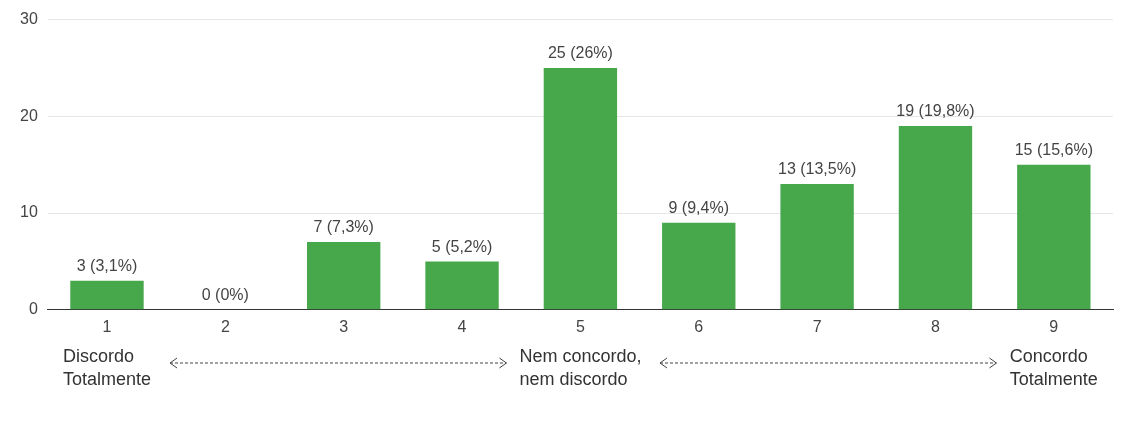 The image size is (1123, 421). What do you see at coordinates (580, 53) in the screenshot?
I see `data-label: 25 (26%)` at bounding box center [580, 53].